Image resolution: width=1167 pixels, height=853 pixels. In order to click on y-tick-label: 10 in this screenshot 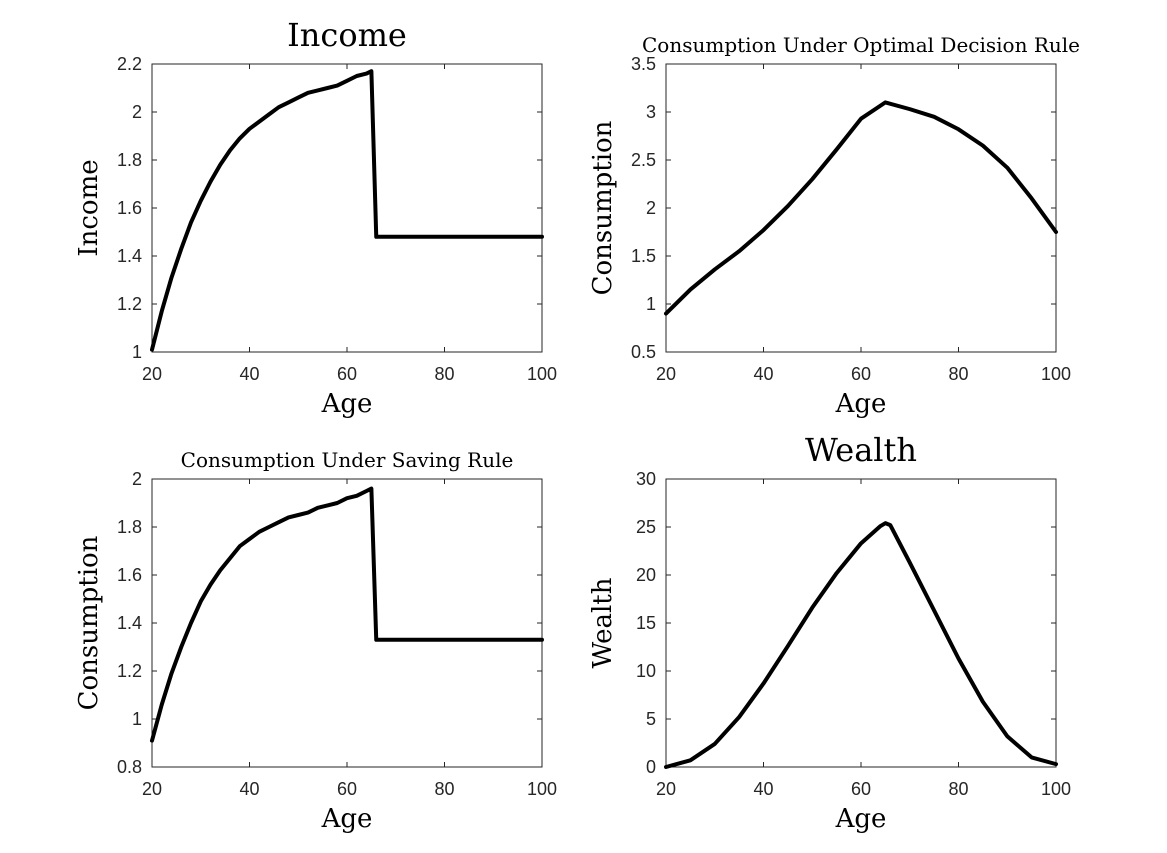, I will do `click(646, 671)`.